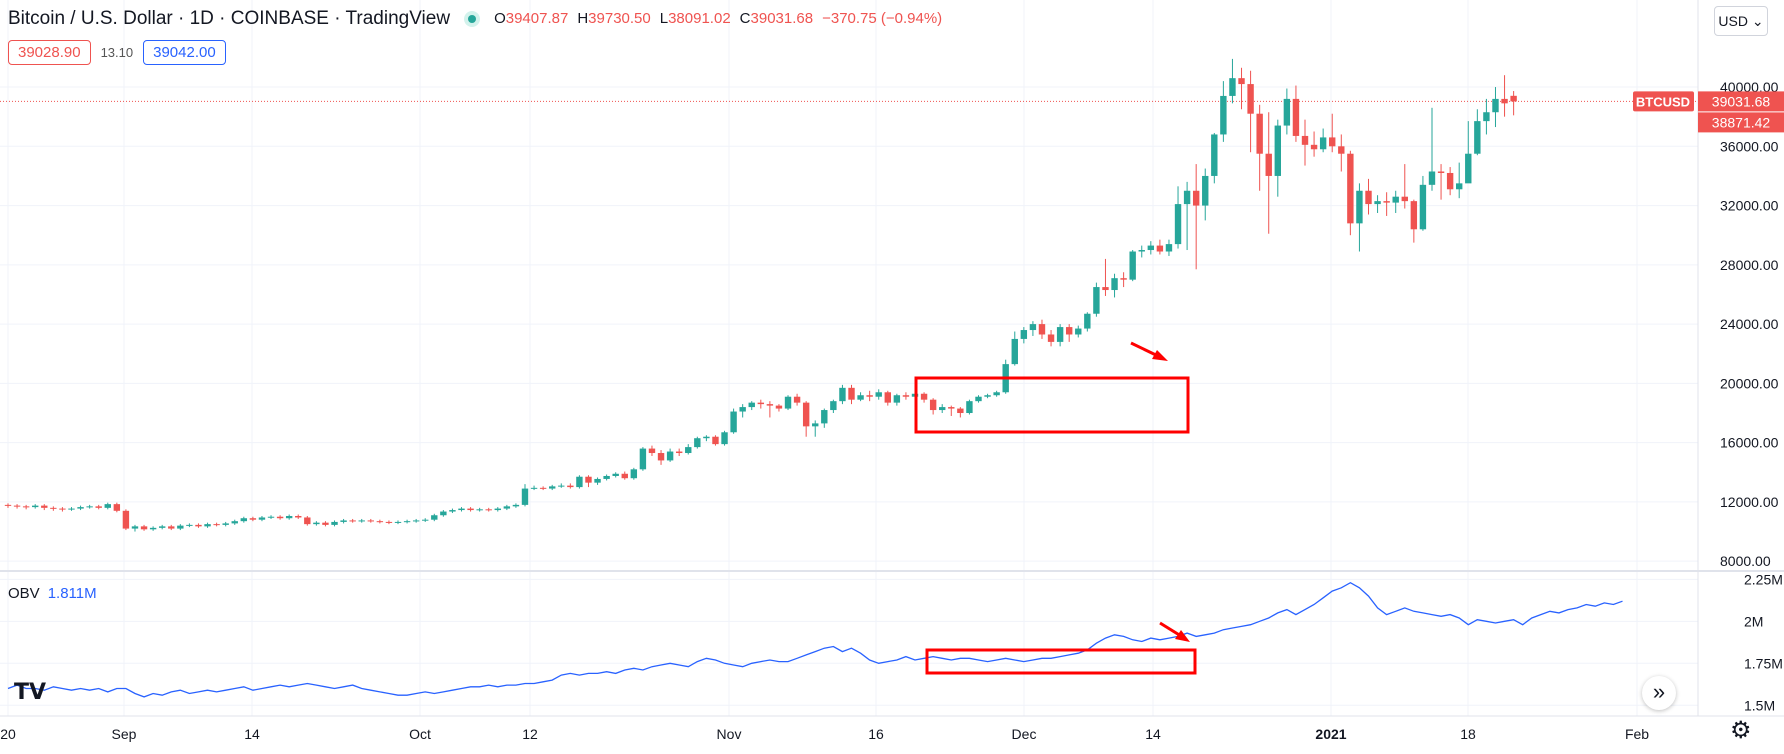 The height and width of the screenshot is (754, 1784). What do you see at coordinates (815, 639) in the screenshot?
I see `obv-line` at bounding box center [815, 639].